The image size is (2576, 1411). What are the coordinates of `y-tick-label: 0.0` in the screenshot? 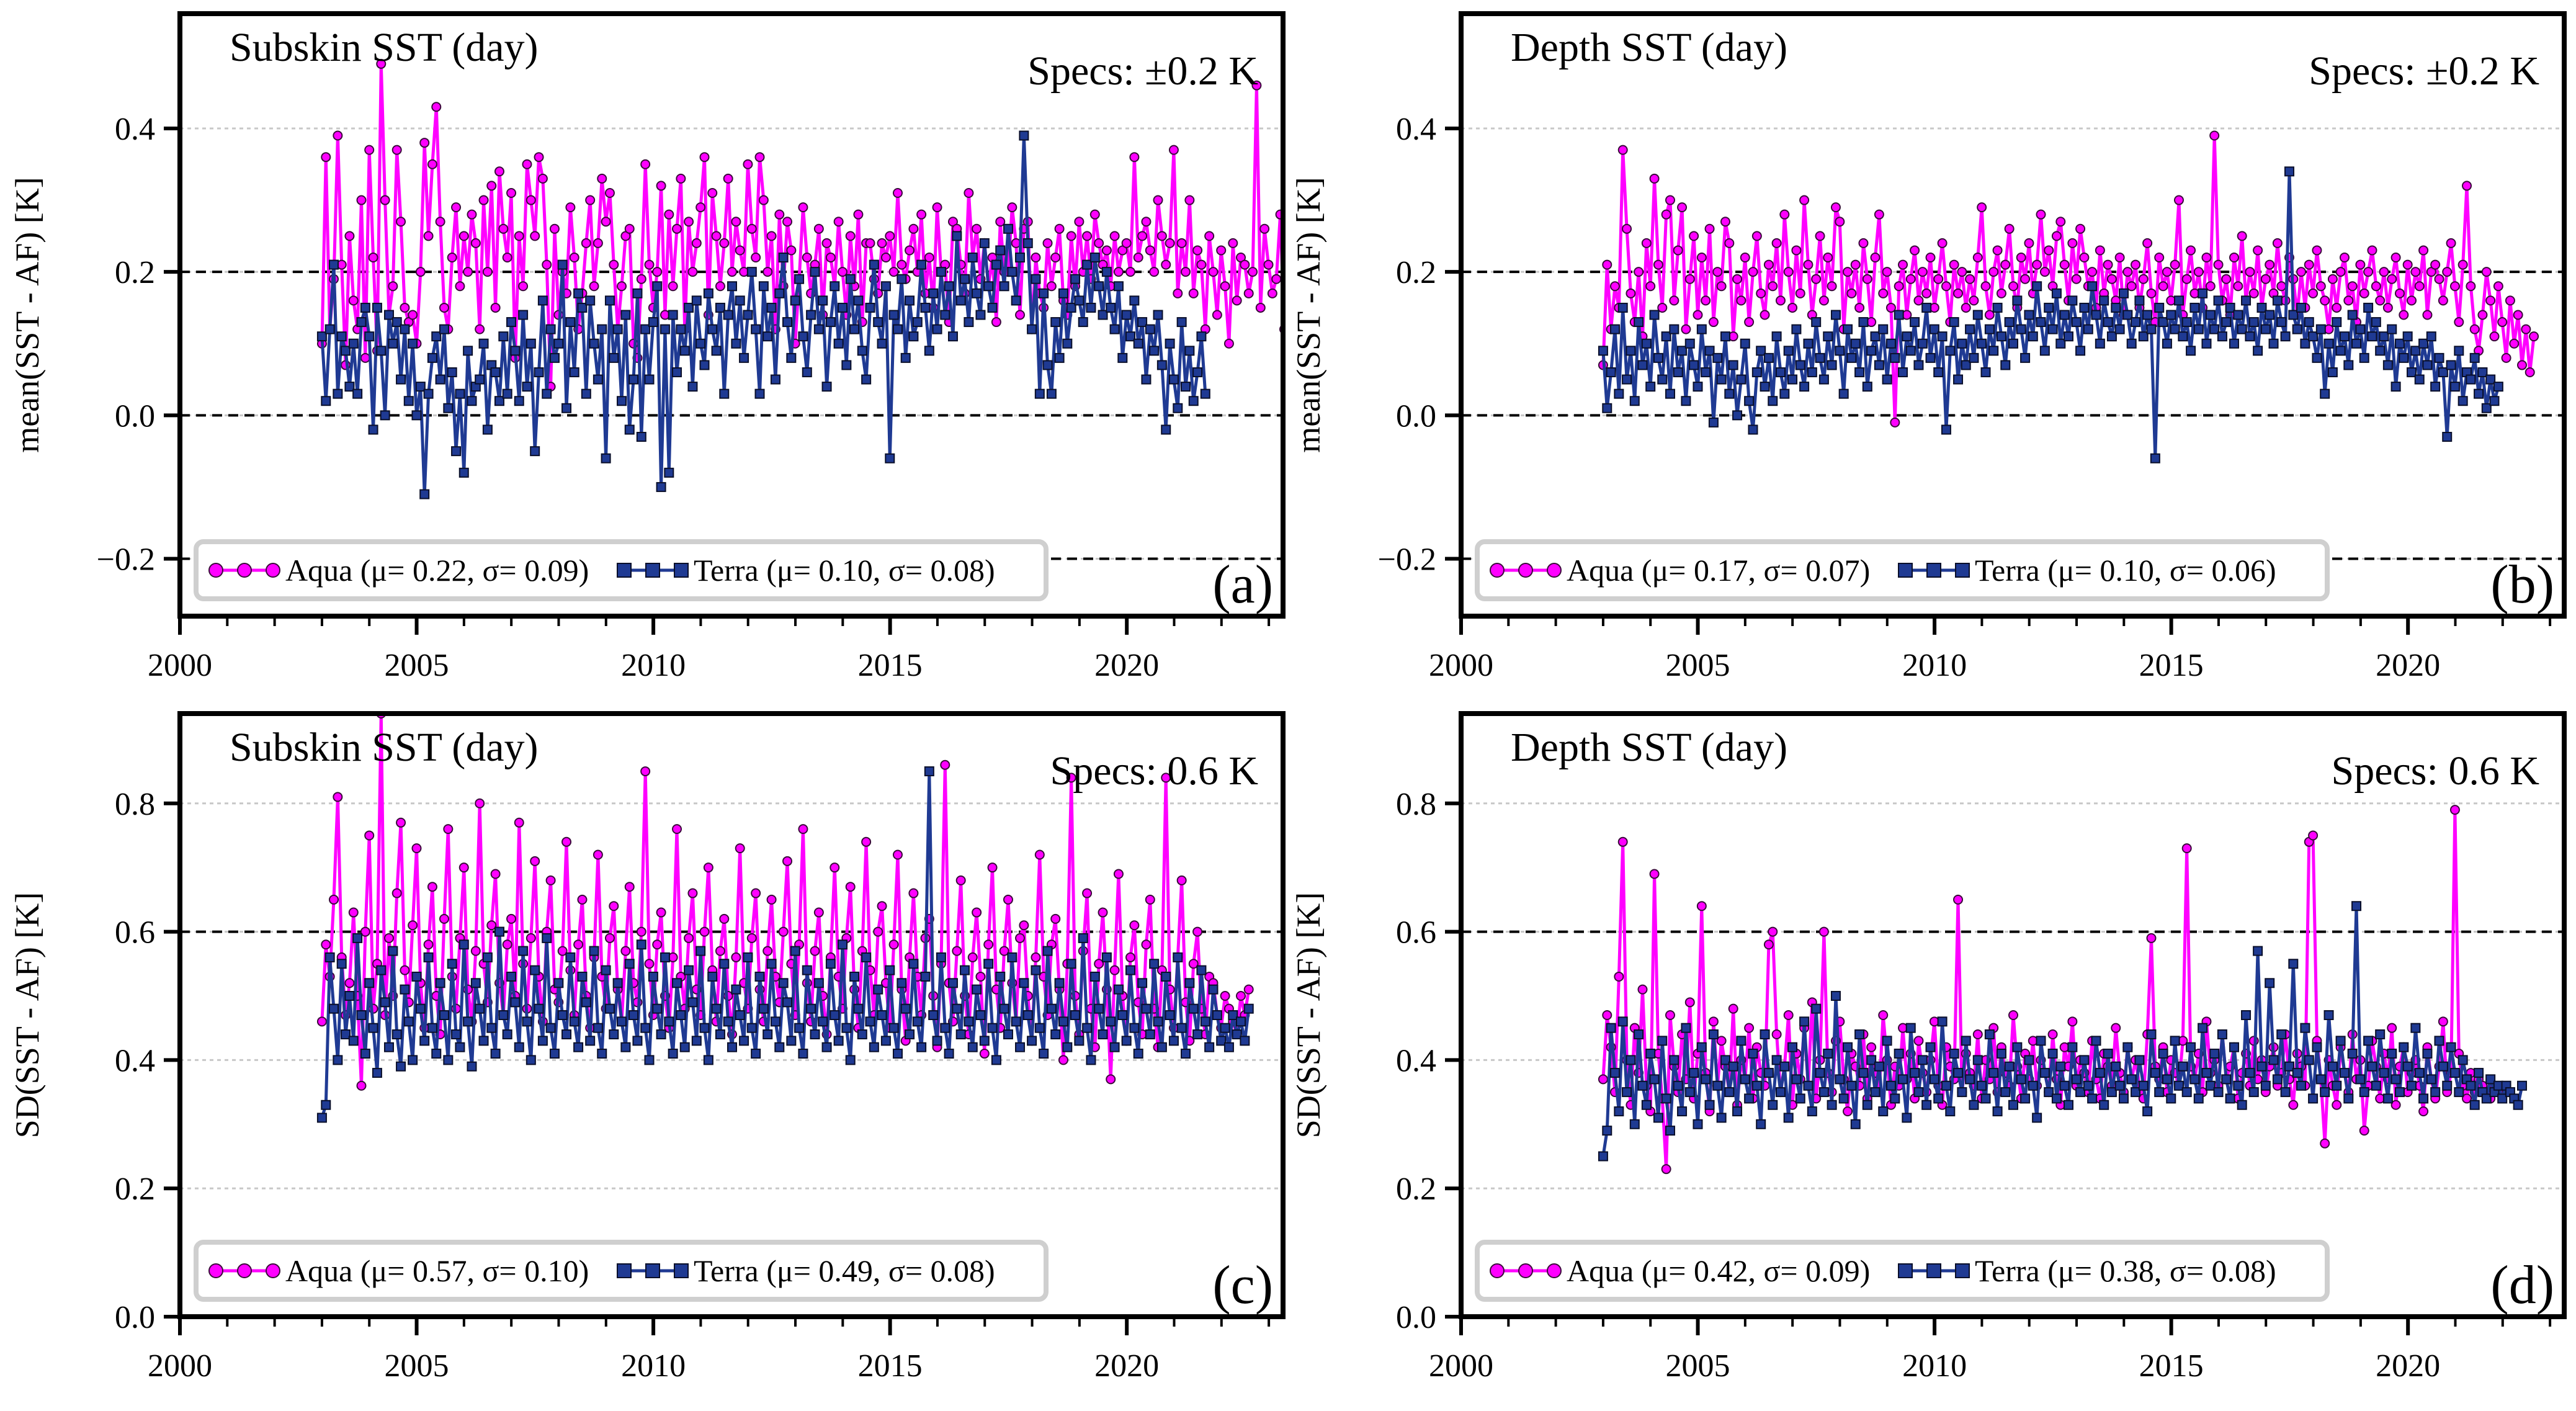 It's located at (1416, 1318).